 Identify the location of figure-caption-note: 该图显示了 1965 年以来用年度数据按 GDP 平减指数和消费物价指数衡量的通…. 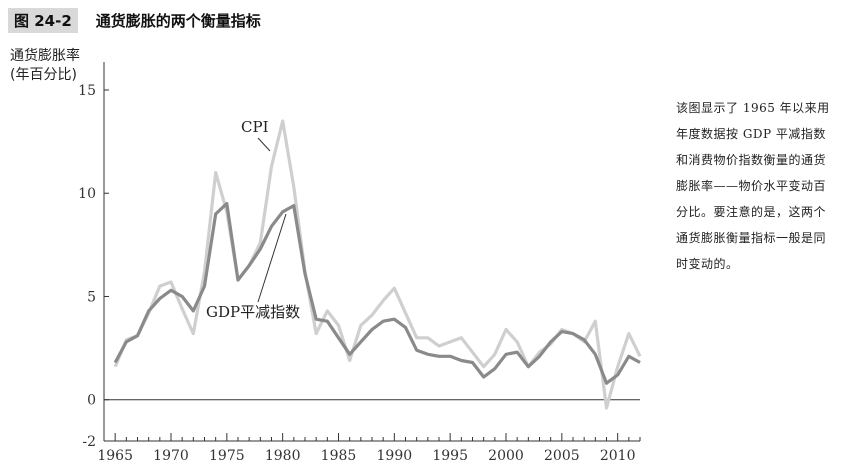
(753, 186).